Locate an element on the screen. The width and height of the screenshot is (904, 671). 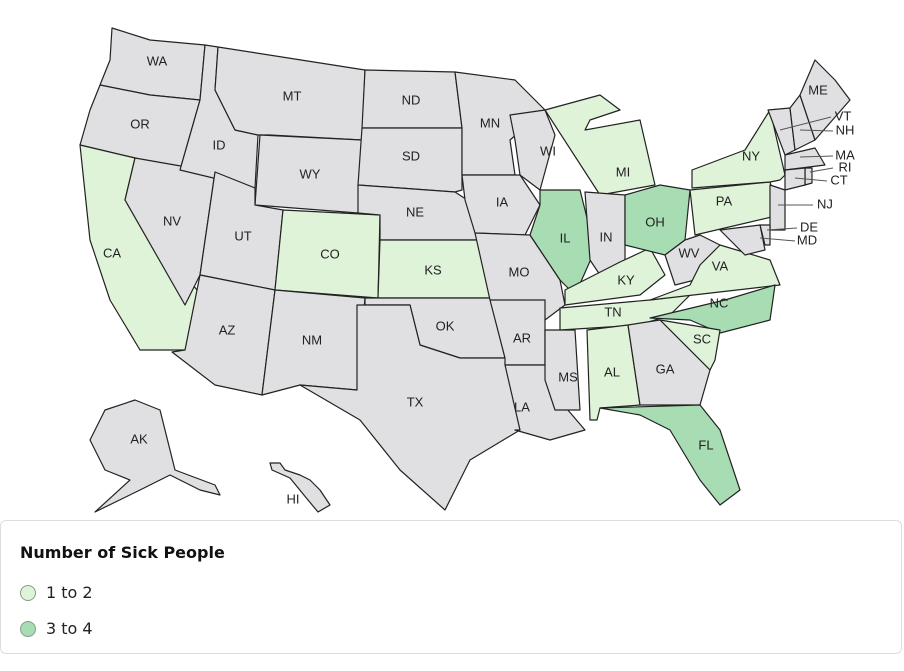
state-label: LA is located at coordinates (522, 406).